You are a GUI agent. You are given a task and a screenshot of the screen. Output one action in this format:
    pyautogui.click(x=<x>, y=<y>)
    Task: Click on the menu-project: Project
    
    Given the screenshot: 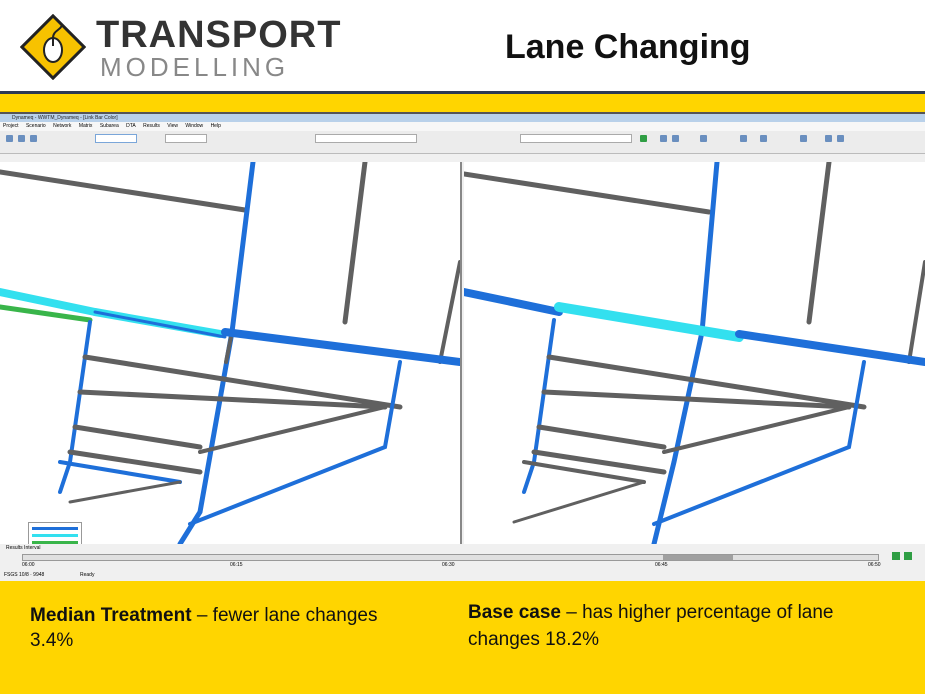 What is the action you would take?
    pyautogui.click(x=11, y=126)
    